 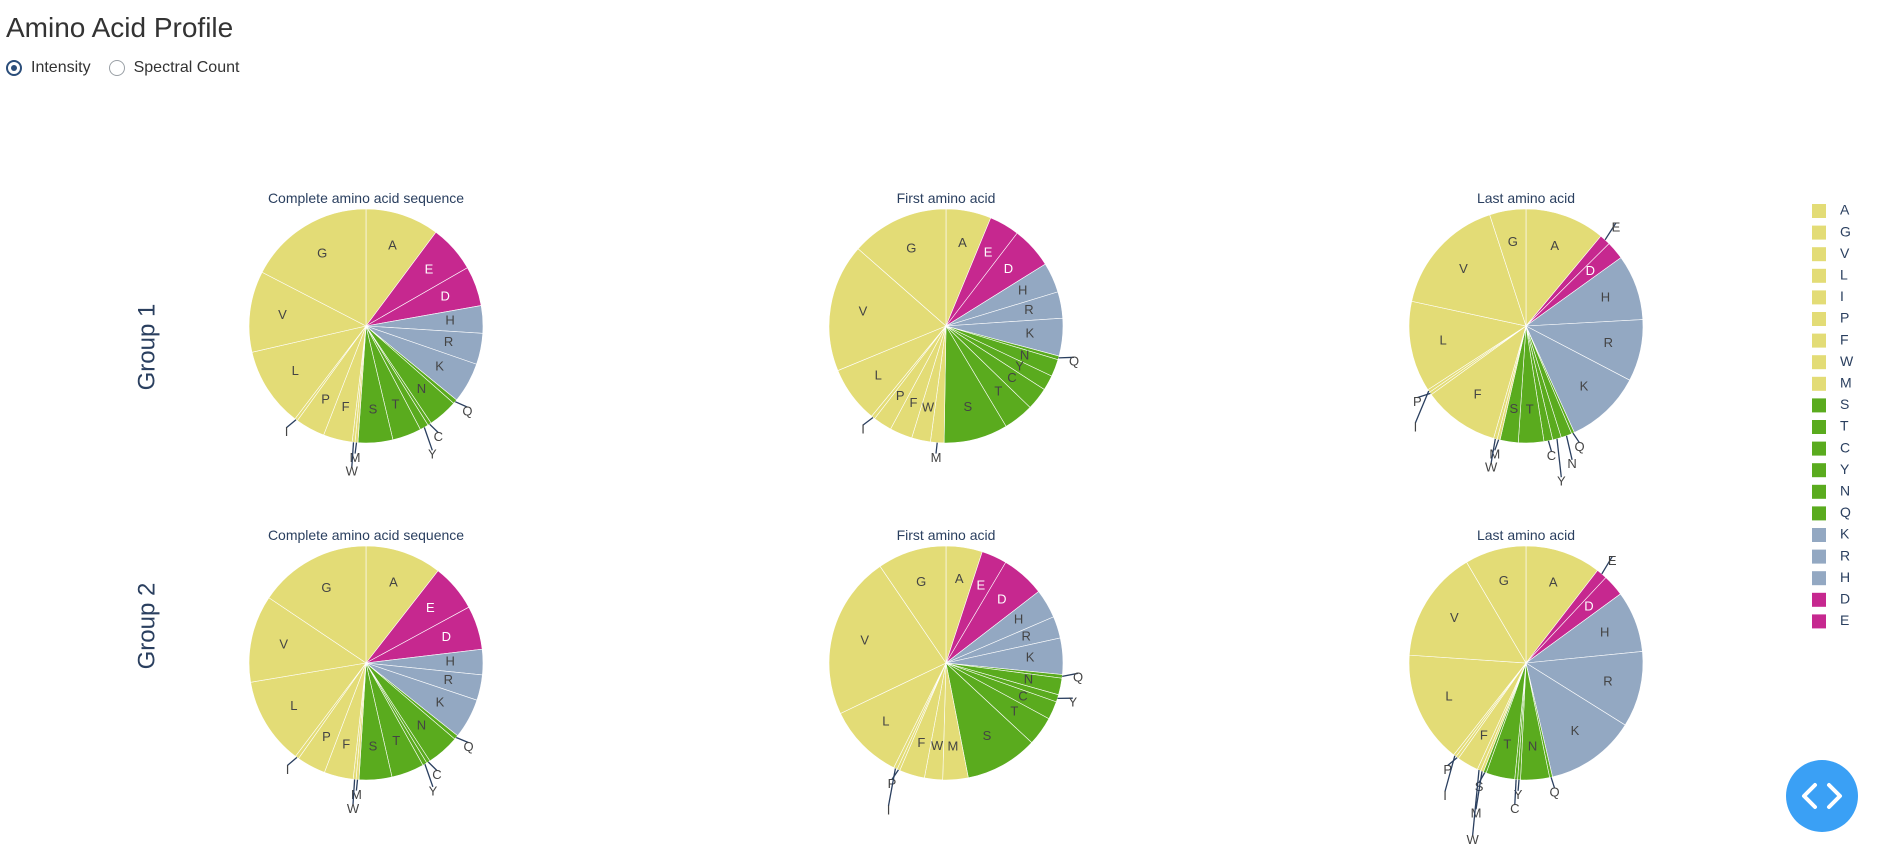 What do you see at coordinates (1607, 565) in the screenshot?
I see `pie-6-leader-E` at bounding box center [1607, 565].